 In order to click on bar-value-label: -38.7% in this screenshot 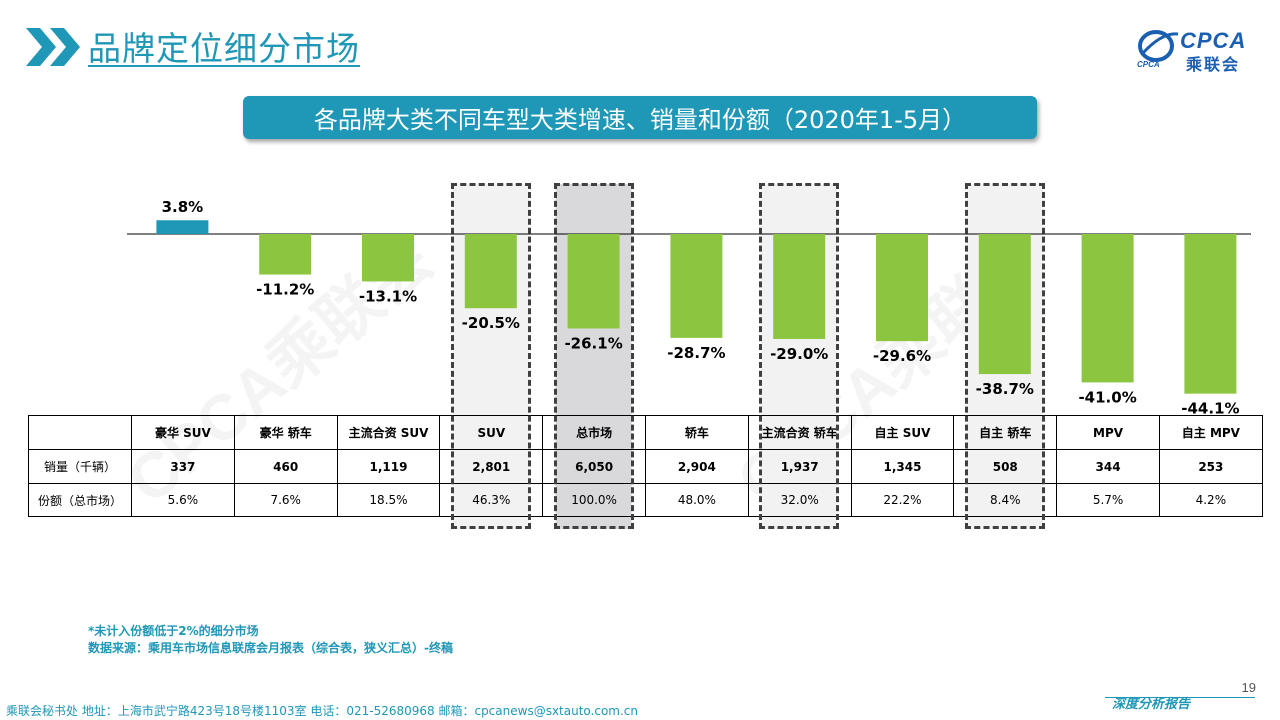, I will do `click(1005, 389)`.